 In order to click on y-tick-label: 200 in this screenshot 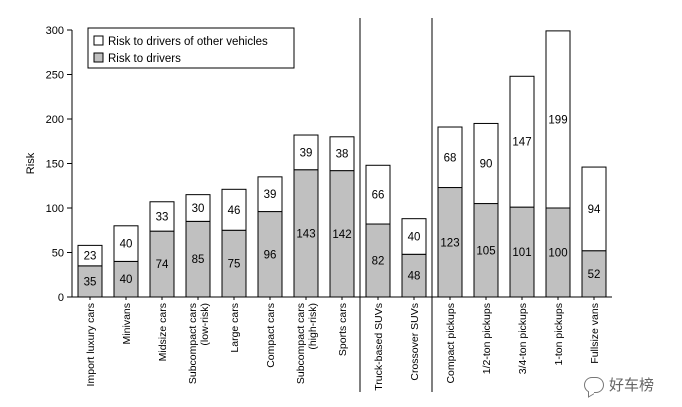, I will do `click(55, 120)`.